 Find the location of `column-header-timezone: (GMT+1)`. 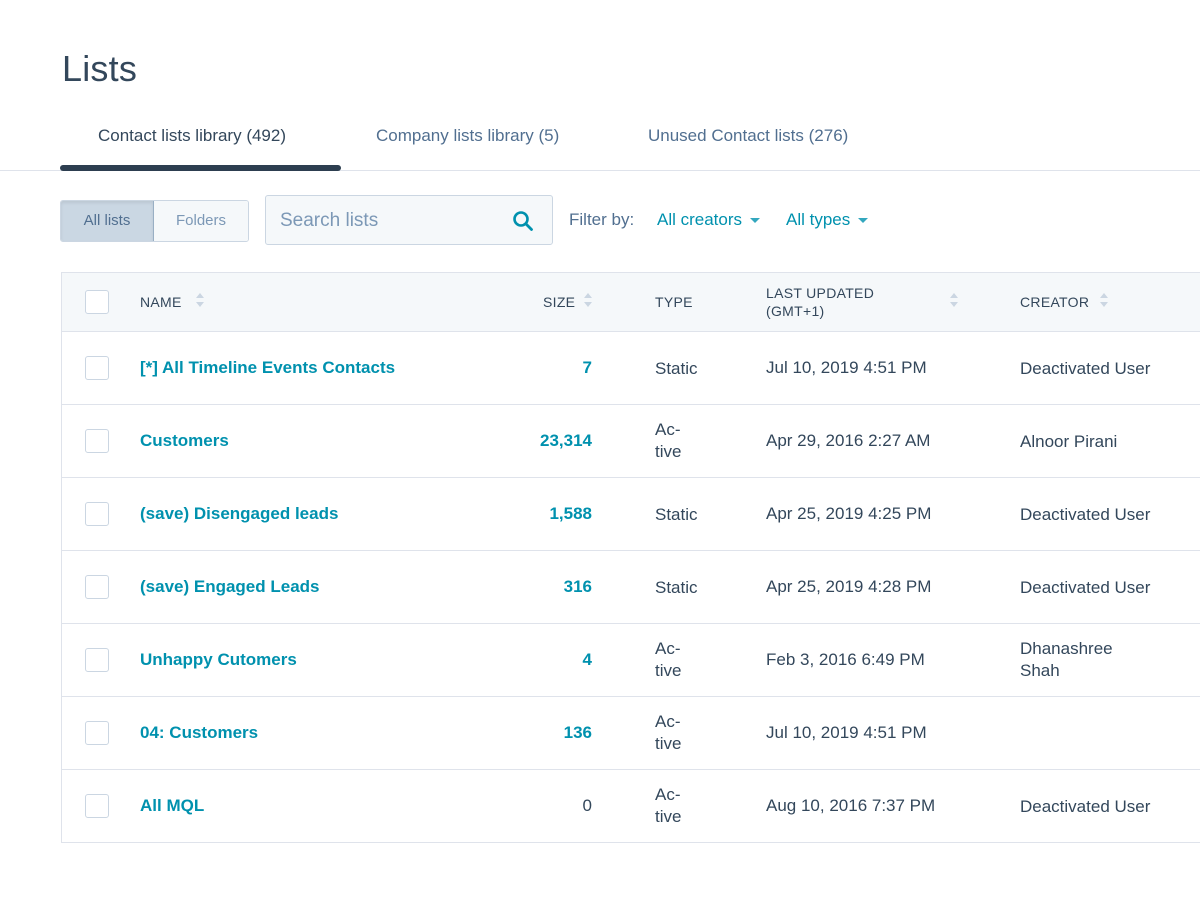

column-header-timezone: (GMT+1) is located at coordinates (795, 311).